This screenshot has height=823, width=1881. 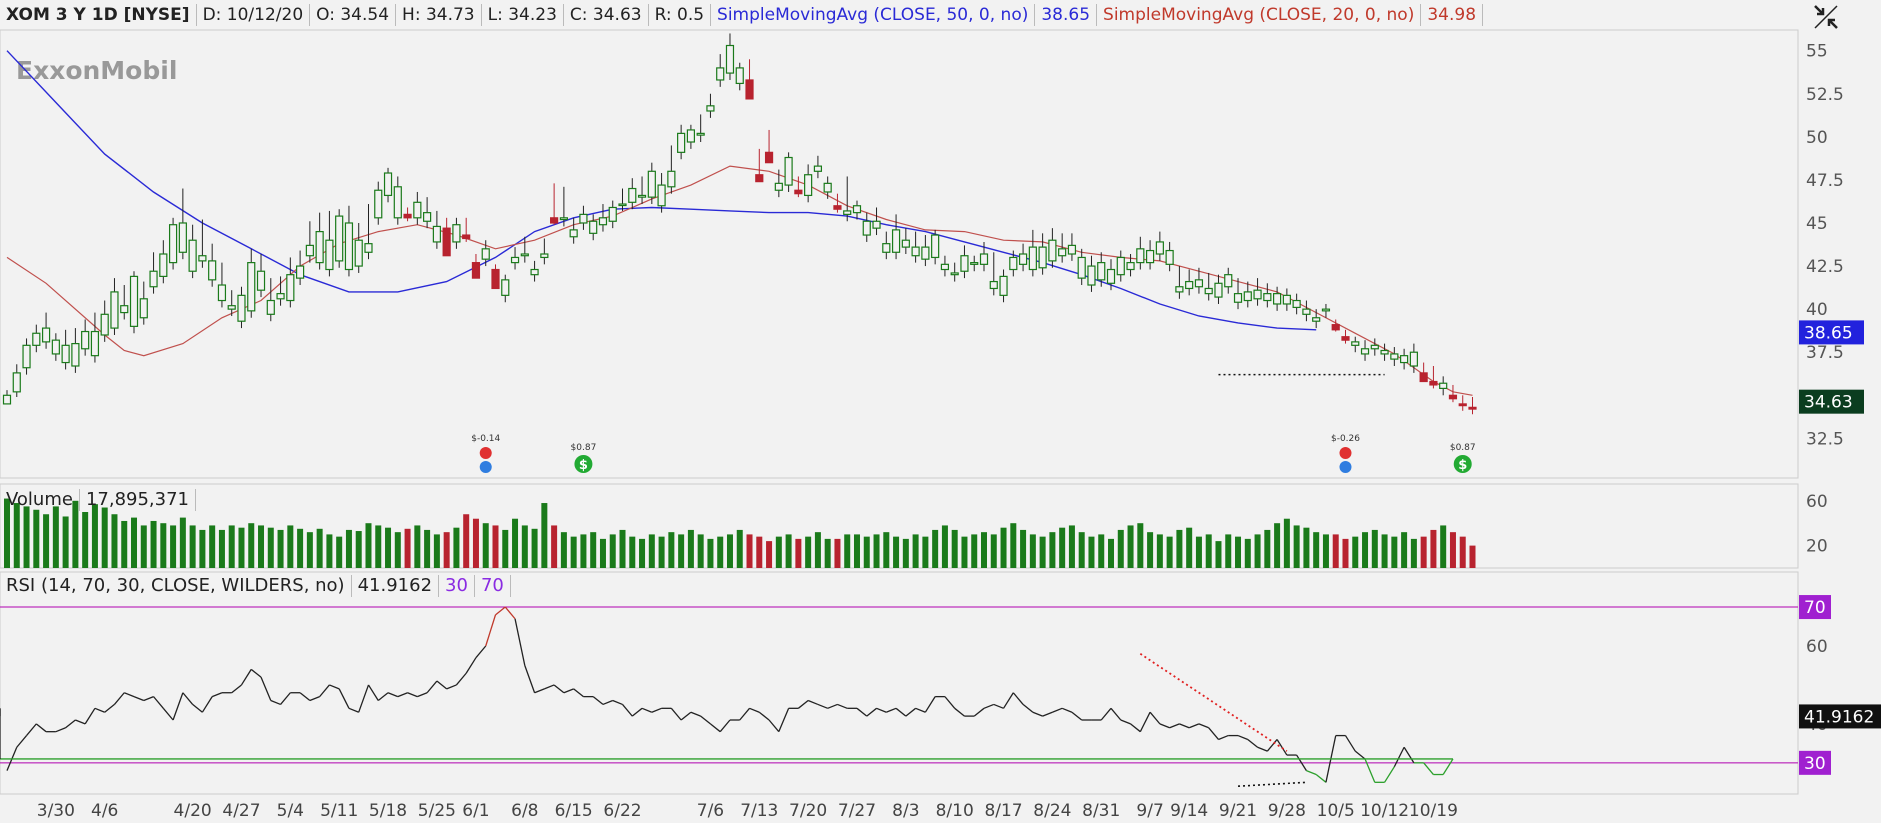 What do you see at coordinates (40, 500) in the screenshot?
I see `volume-label: Volume` at bounding box center [40, 500].